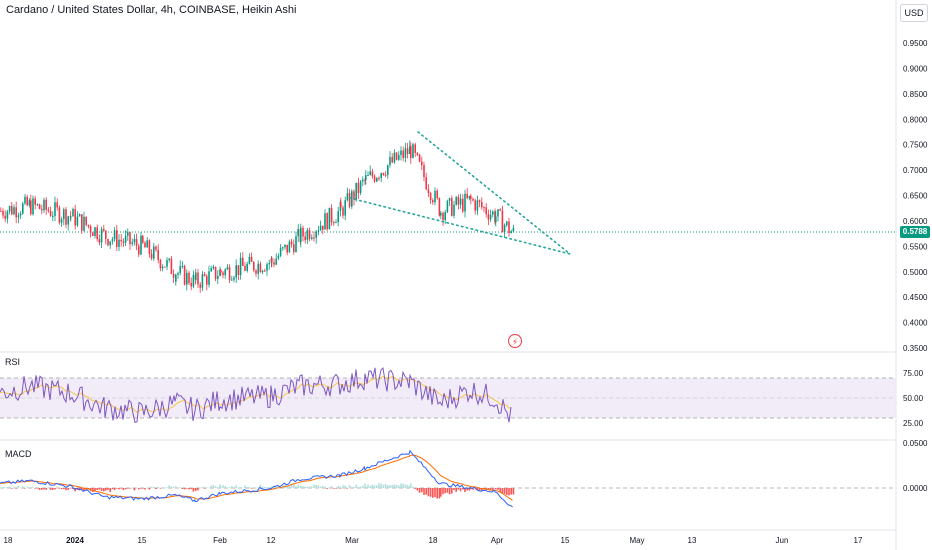 This screenshot has height=550, width=932. What do you see at coordinates (914, 13) in the screenshot?
I see `currency-button: USD` at bounding box center [914, 13].